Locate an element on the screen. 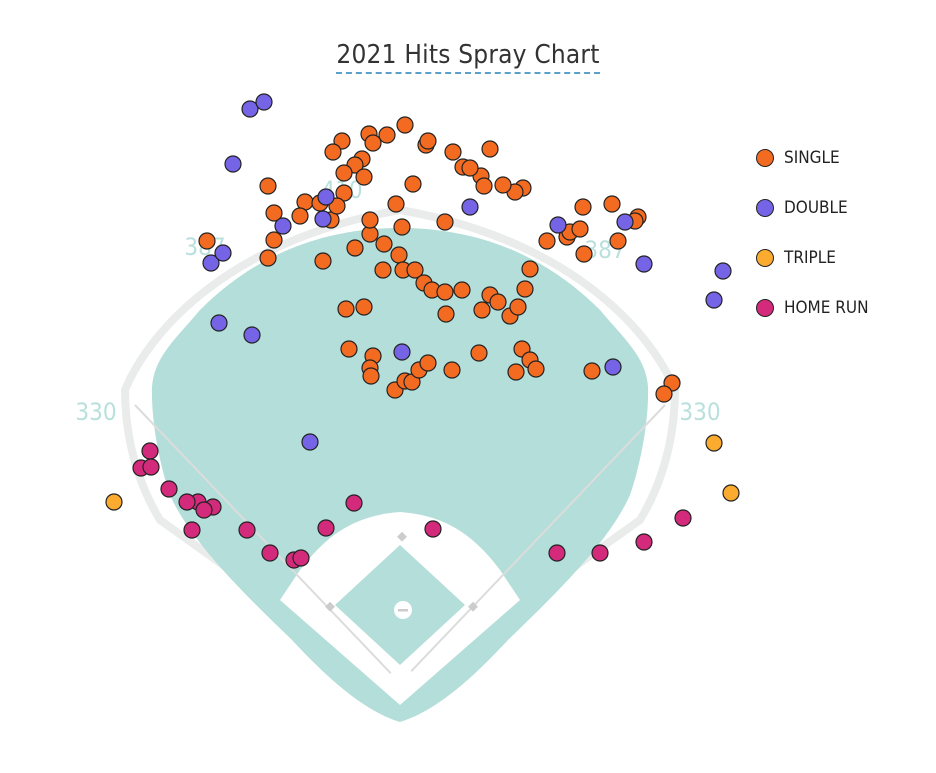 This screenshot has height=773, width=936. legend-item-double: DOUBLE is located at coordinates (812, 208).